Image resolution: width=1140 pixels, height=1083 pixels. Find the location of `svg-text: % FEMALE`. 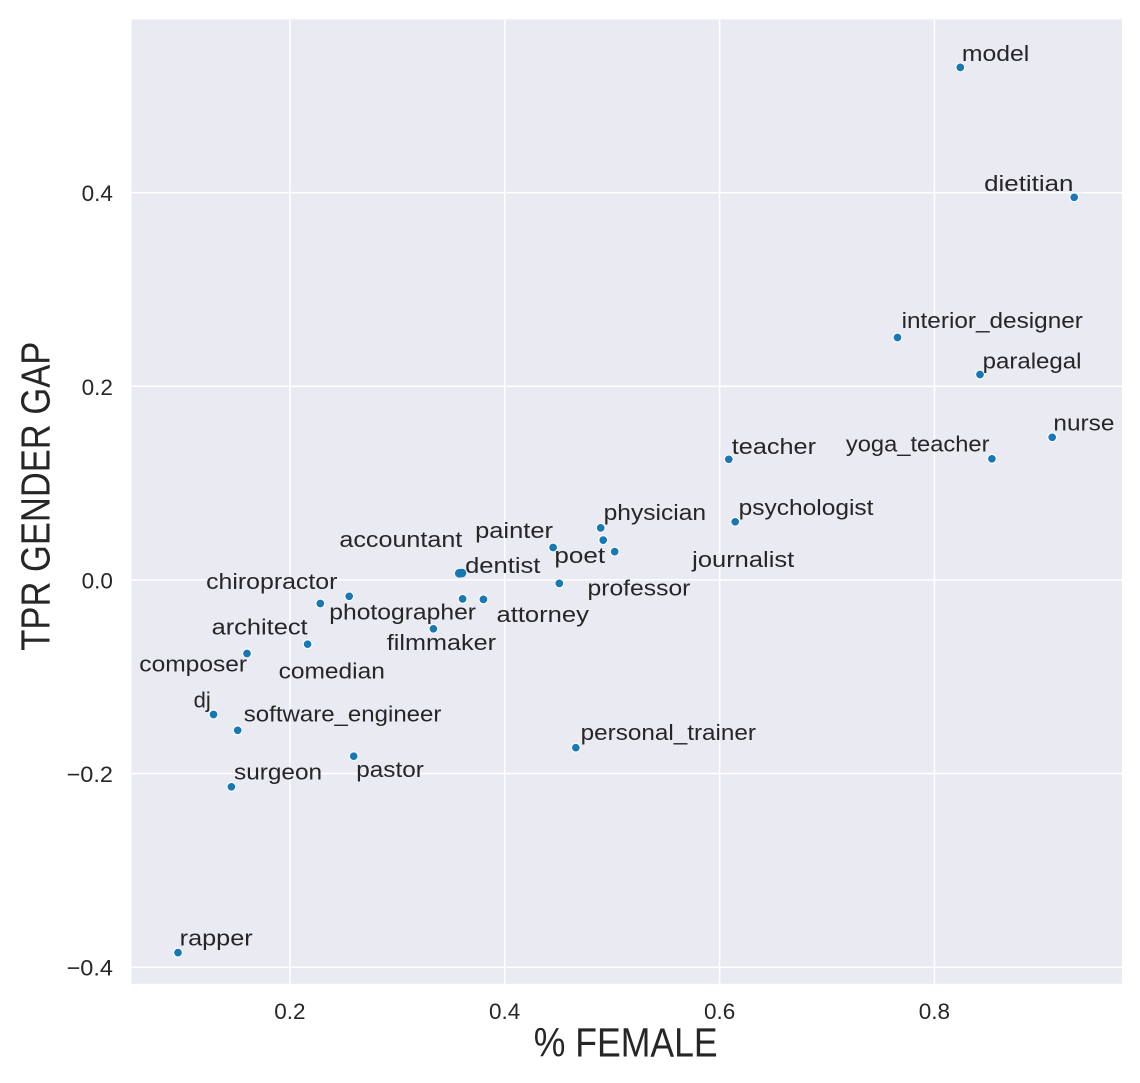

svg-text: % FEMALE is located at coordinates (626, 1043).